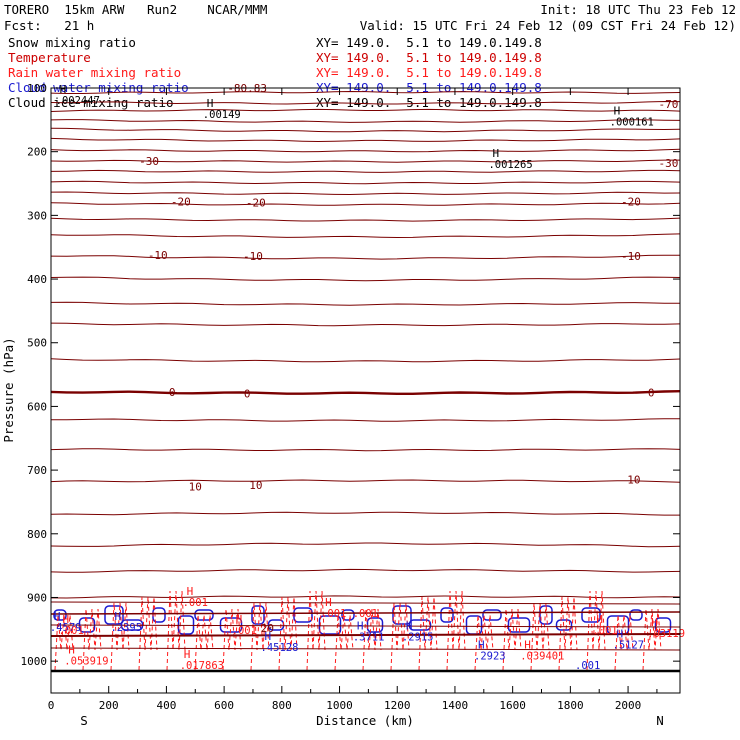 The width and height of the screenshot is (740, 740). I want to click on y-tick-label: 600, so click(37, 406).